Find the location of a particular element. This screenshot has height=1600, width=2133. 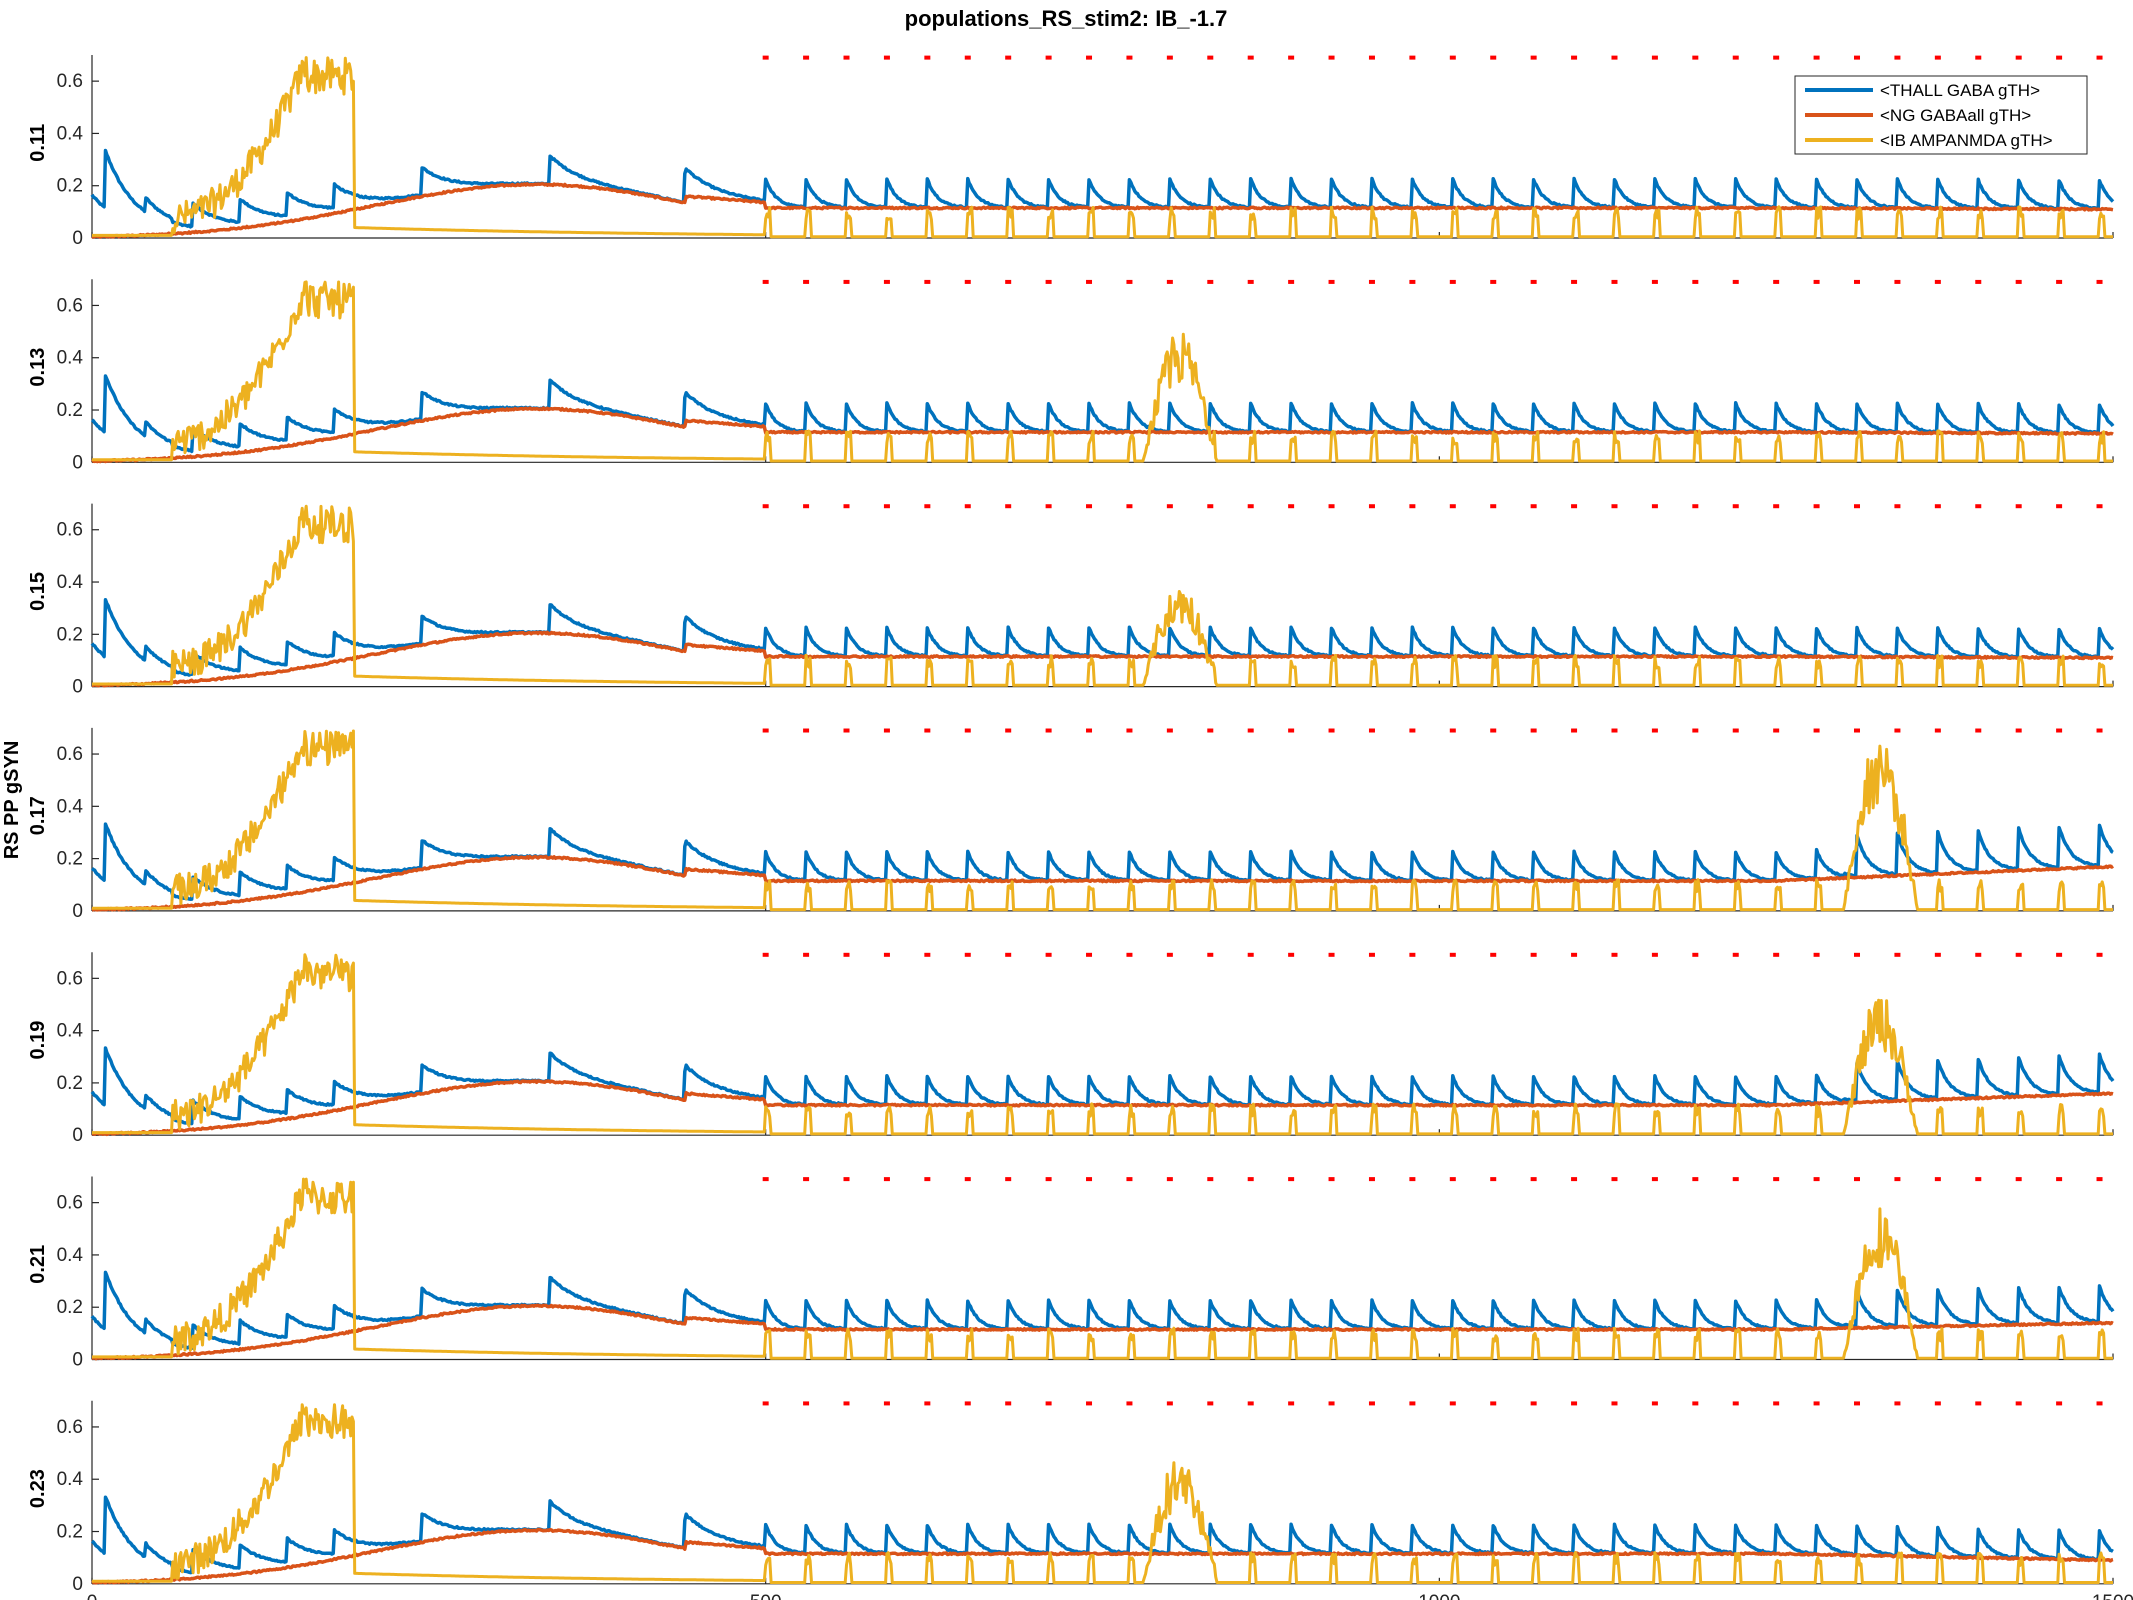

panel-0.15: 0 0.2 0.4 0.6 0.15 is located at coordinates (1071, 600).